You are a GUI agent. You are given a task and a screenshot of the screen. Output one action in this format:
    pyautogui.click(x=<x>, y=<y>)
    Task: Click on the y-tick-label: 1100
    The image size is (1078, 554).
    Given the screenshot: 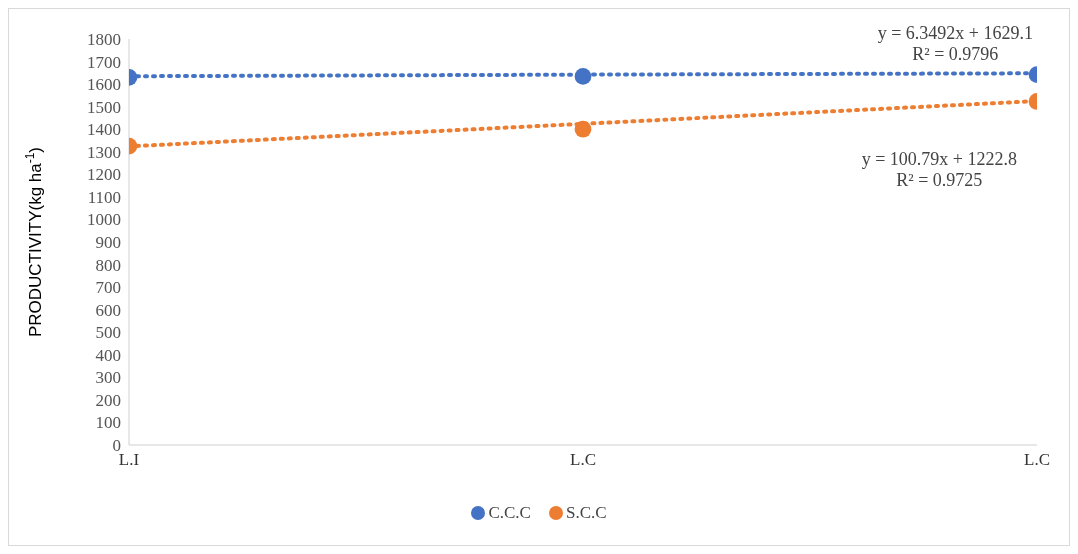 What is the action you would take?
    pyautogui.click(x=104, y=197)
    